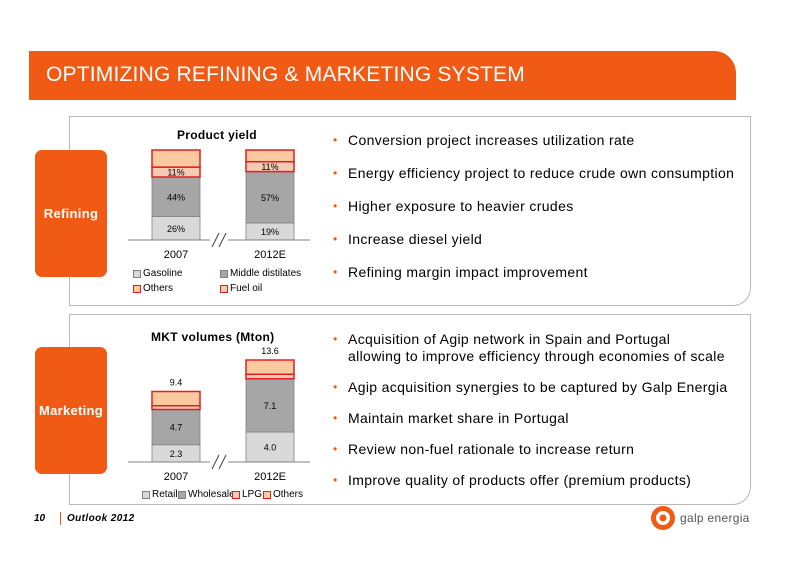 The height and width of the screenshot is (565, 800). What do you see at coordinates (270, 351) in the screenshot?
I see `total-label: 13.6` at bounding box center [270, 351].